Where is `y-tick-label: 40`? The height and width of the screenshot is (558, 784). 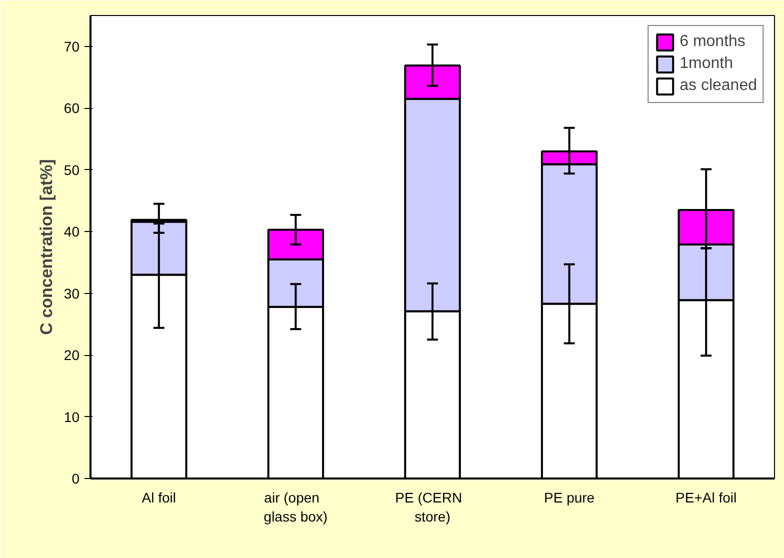 y-tick-label: 40 is located at coordinates (72, 232).